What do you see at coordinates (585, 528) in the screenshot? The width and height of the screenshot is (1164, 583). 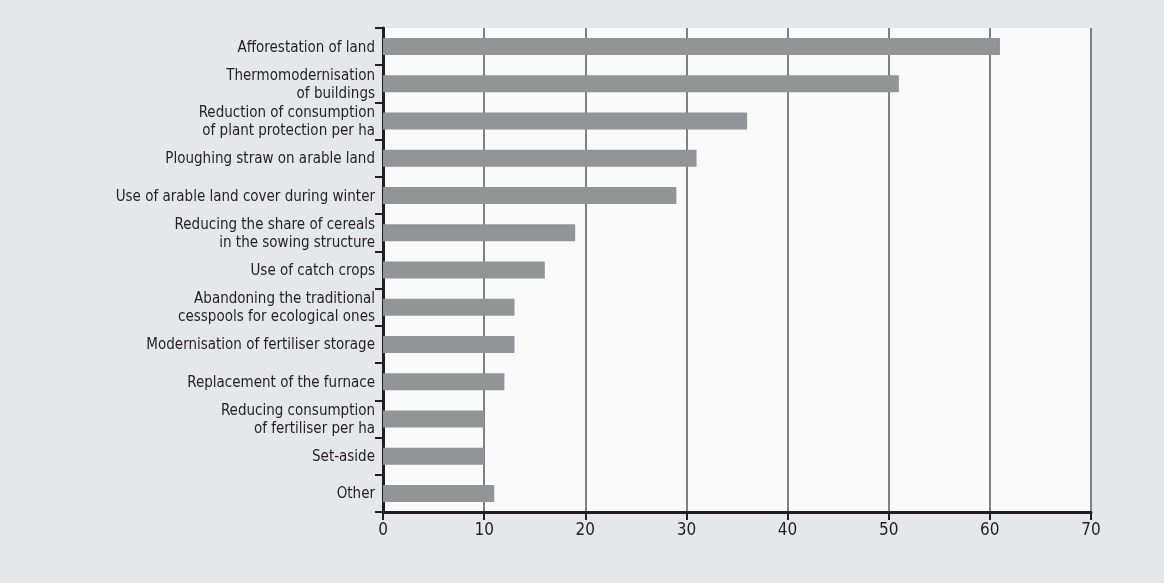 I see `x-tick-label: 20` at bounding box center [585, 528].